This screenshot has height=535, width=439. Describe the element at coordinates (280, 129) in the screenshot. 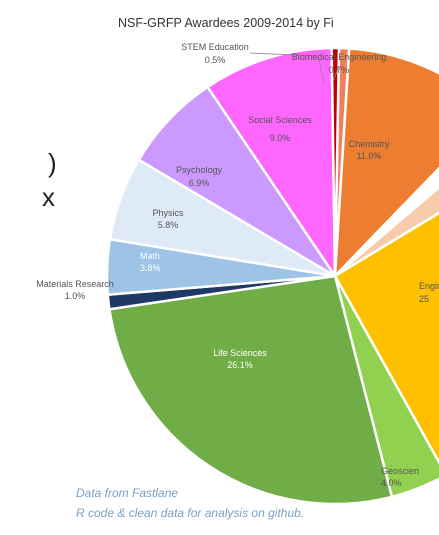

I see `slice-label-social-sciences: Social Sciences 9.0%` at that location.